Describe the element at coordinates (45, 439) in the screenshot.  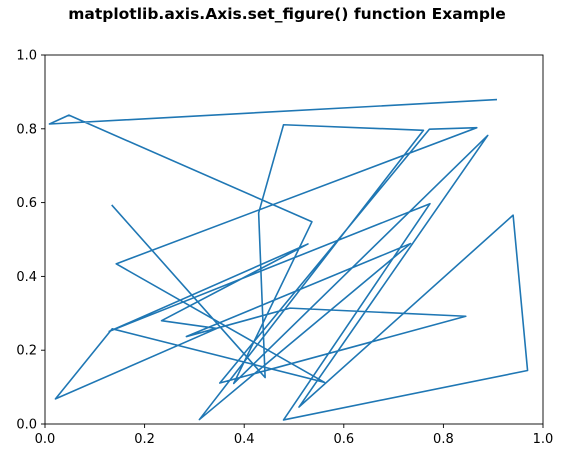
I see `x-tick-label: 0.0` at that location.